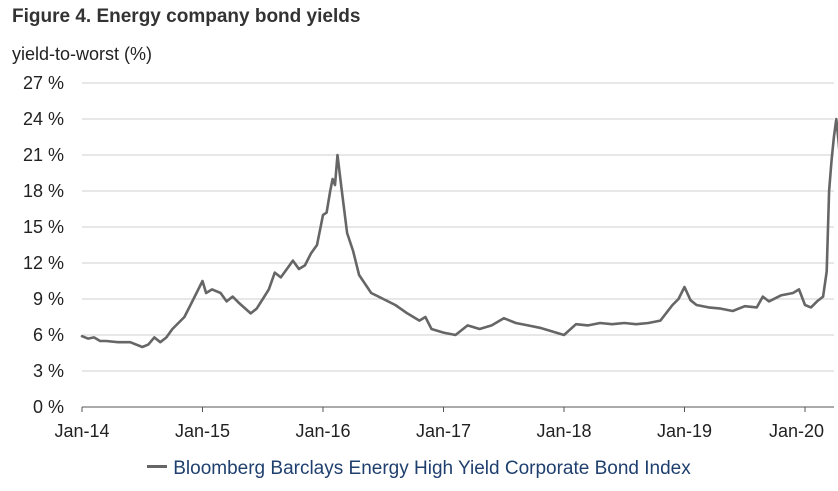 This screenshot has height=491, width=838. Describe the element at coordinates (43, 263) in the screenshot. I see `y-tick-label: 12 %` at that location.